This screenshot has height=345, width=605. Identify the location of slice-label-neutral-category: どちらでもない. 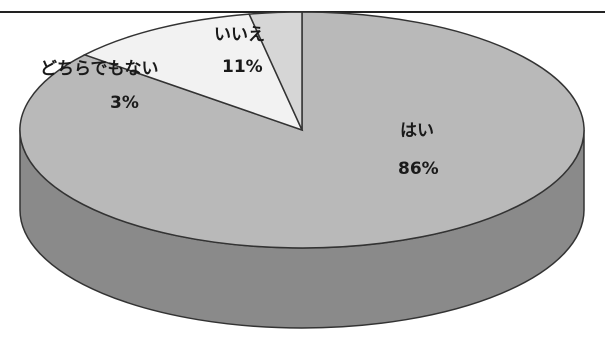
(99, 69).